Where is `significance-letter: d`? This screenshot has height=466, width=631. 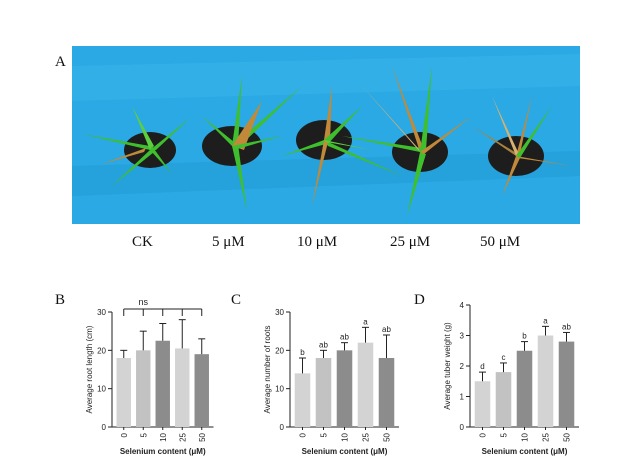
significance-letter: d is located at coordinates (482, 366).